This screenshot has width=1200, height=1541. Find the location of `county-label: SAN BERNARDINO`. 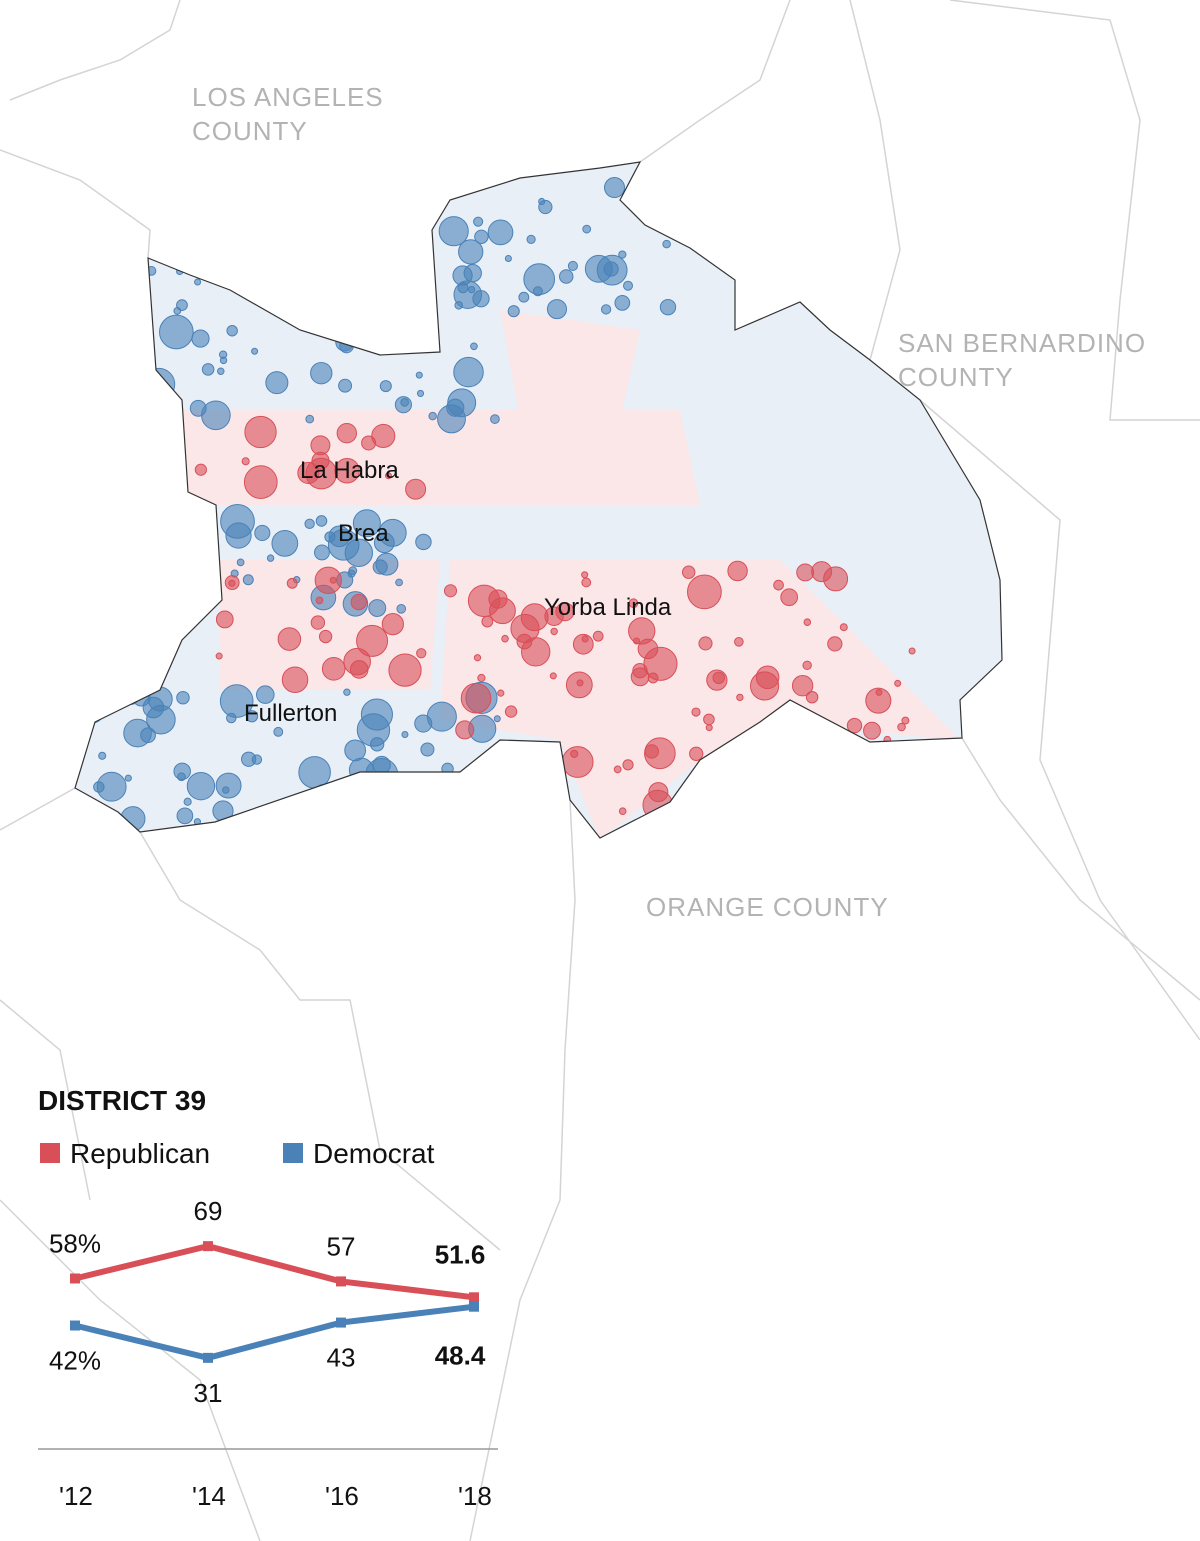

county-label: SAN BERNARDINO is located at coordinates (1022, 343).